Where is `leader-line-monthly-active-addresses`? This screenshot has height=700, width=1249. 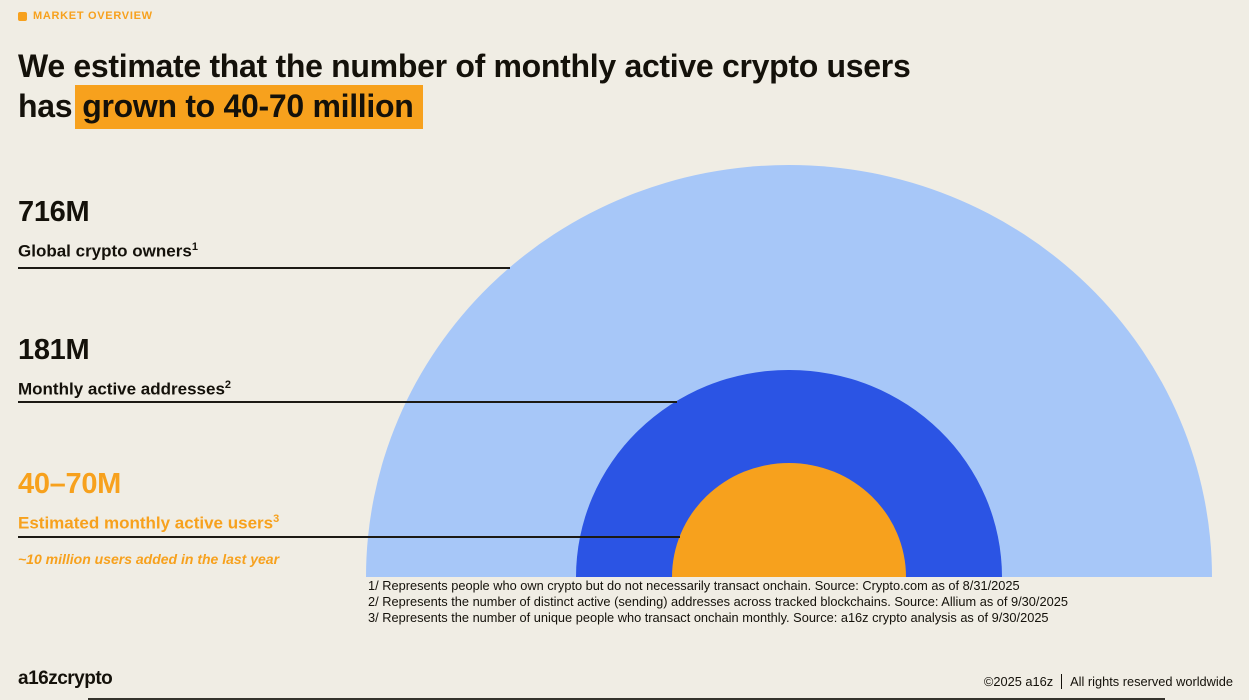 leader-line-monthly-active-addresses is located at coordinates (347, 402).